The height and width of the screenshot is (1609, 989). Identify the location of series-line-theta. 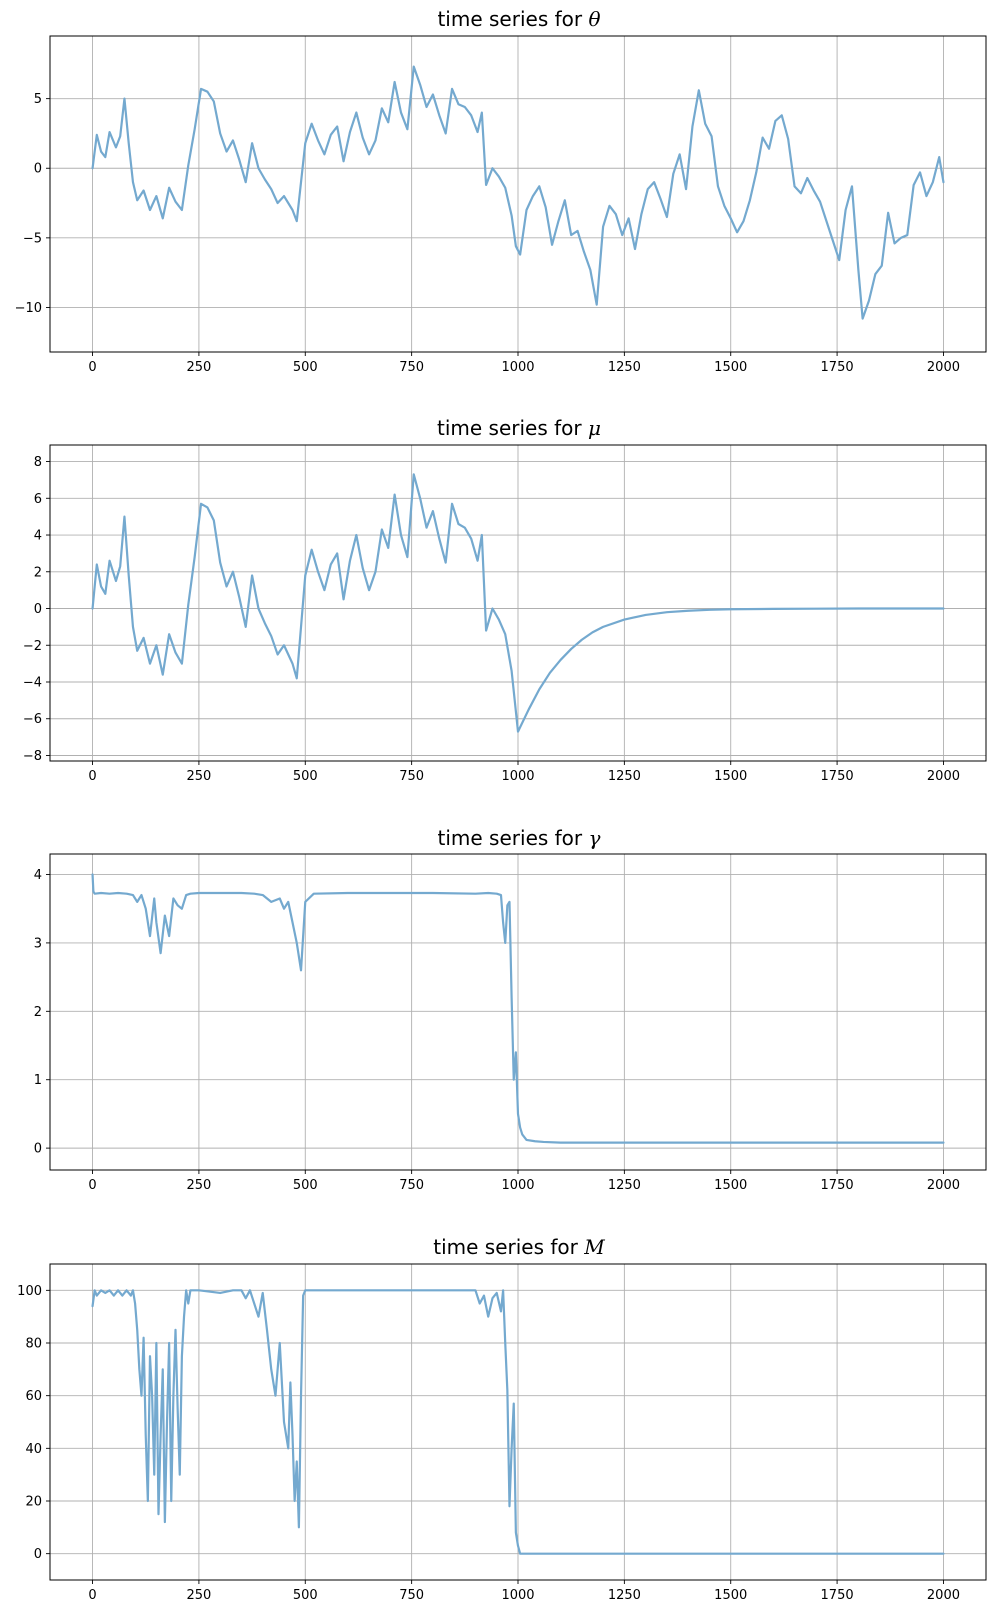
(518, 192).